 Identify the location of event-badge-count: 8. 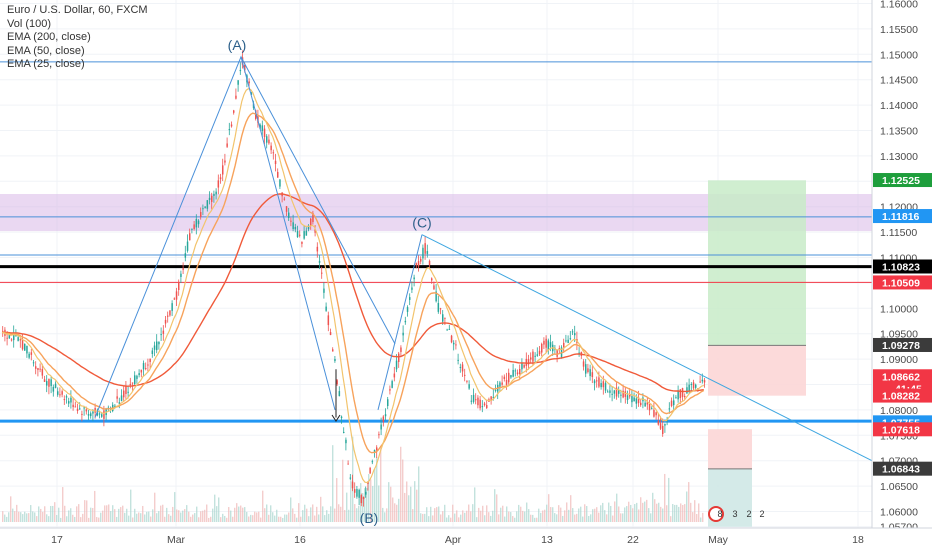
(719, 514).